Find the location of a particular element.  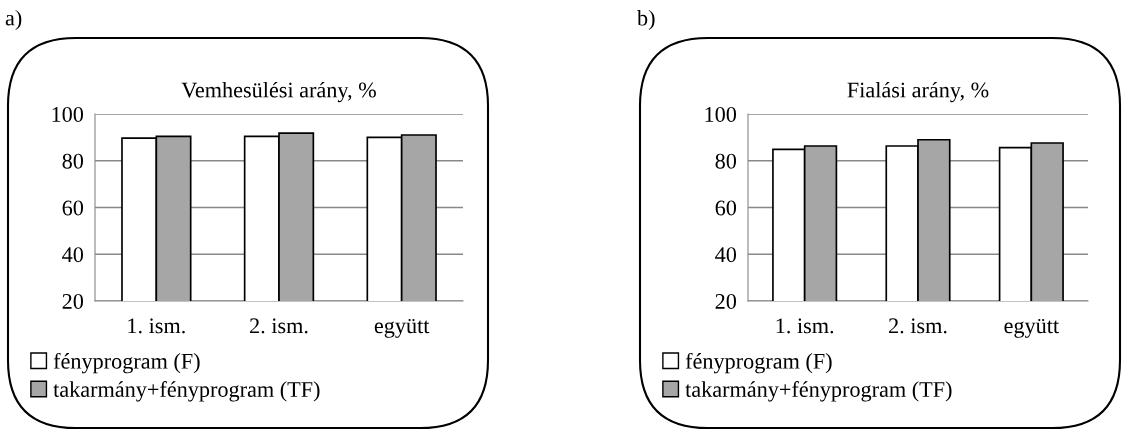

chart-title: Fialási arány, % is located at coordinates (918, 92).